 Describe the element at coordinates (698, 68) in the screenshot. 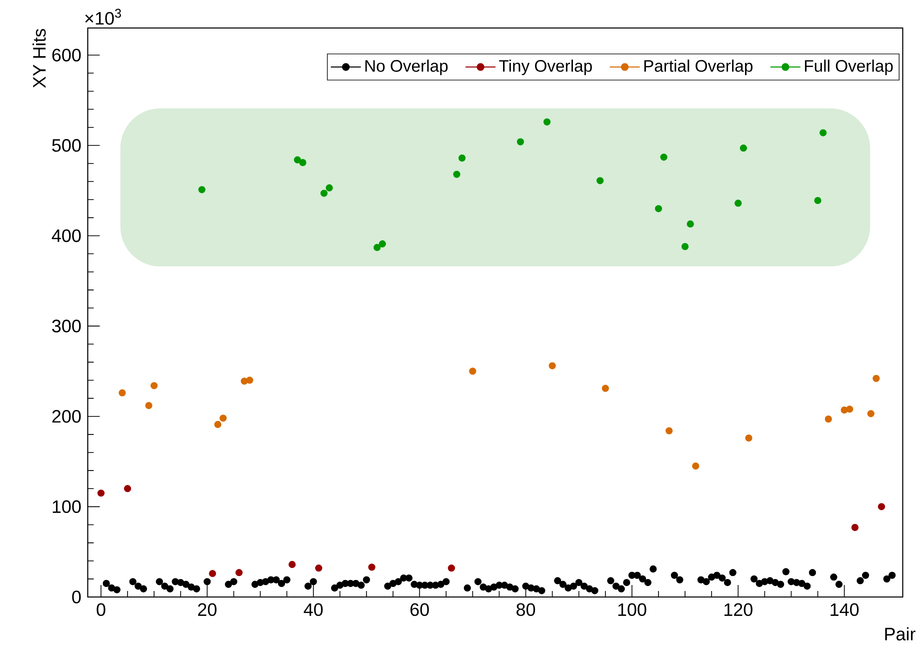

I see `legend-label: Partial Overlap` at that location.